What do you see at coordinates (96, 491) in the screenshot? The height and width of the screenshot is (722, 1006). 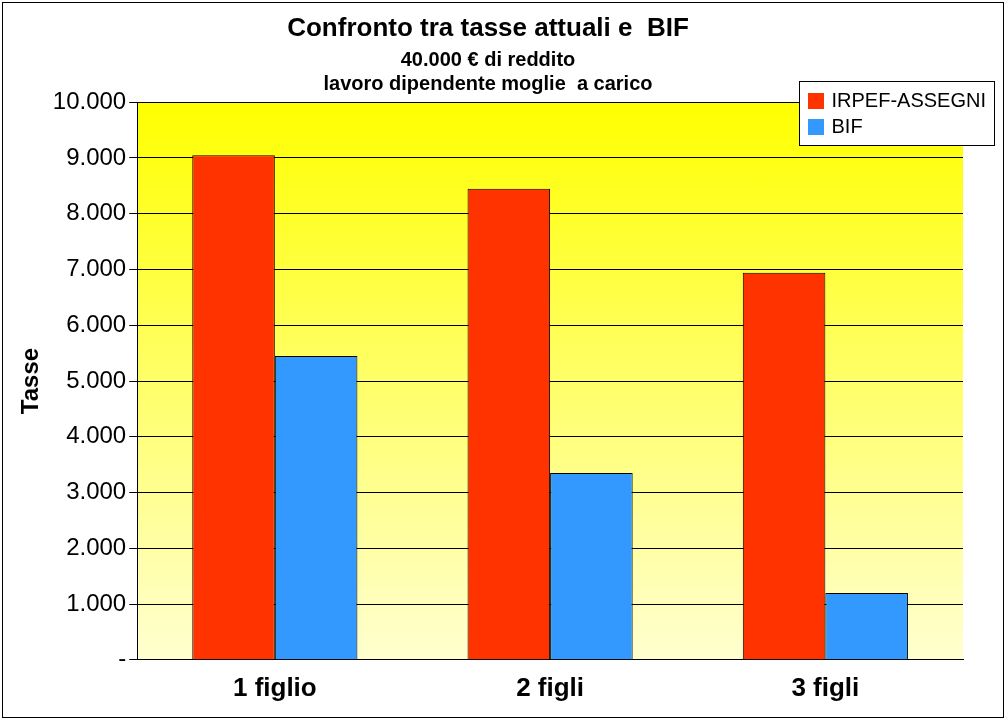 I see `y-tick-label: 3.000` at bounding box center [96, 491].